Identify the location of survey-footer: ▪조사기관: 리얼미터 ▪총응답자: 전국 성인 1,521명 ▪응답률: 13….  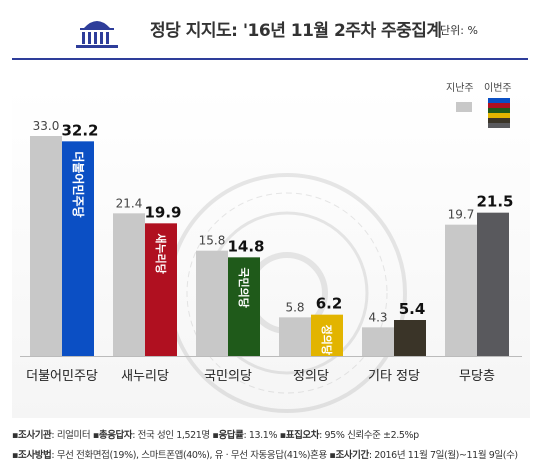
(271, 446).